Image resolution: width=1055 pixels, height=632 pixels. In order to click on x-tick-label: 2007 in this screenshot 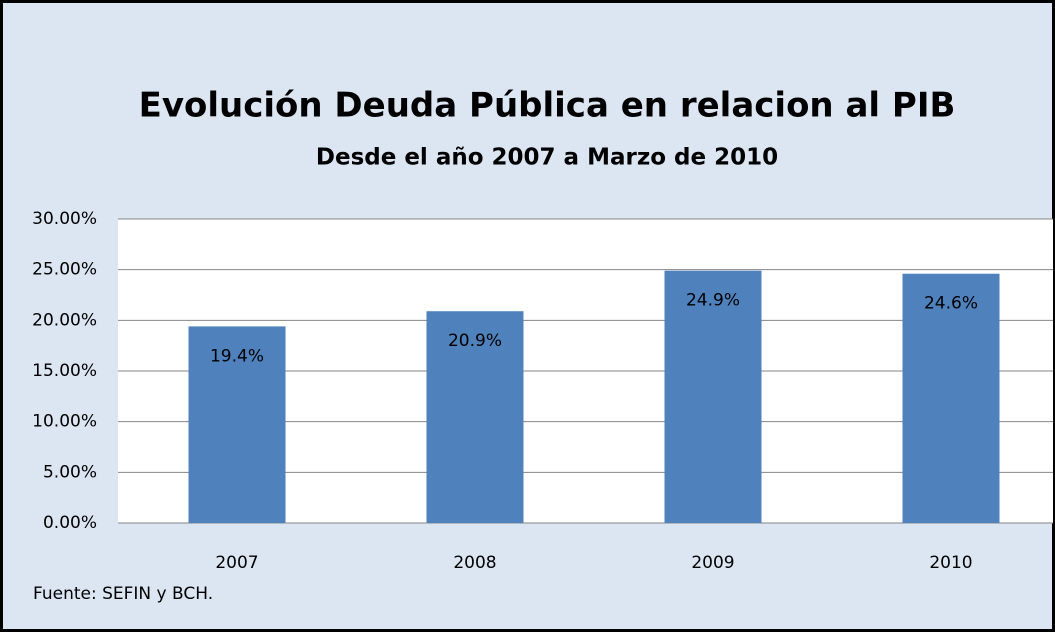, I will do `click(236, 563)`.